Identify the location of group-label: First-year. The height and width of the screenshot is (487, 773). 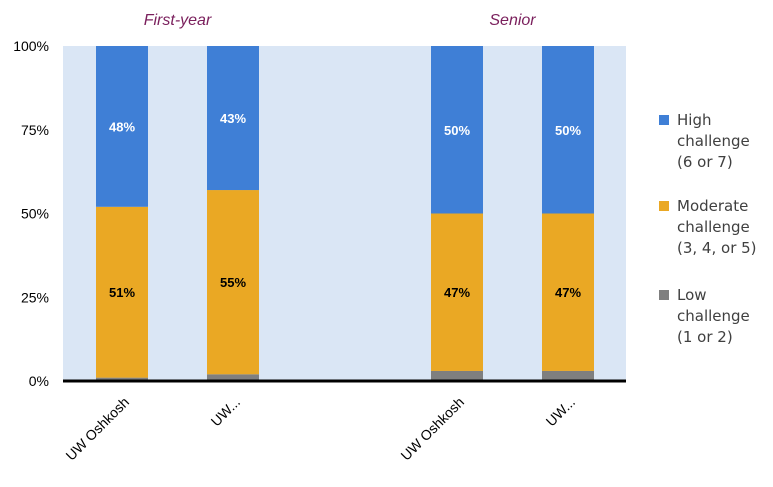
(178, 20).